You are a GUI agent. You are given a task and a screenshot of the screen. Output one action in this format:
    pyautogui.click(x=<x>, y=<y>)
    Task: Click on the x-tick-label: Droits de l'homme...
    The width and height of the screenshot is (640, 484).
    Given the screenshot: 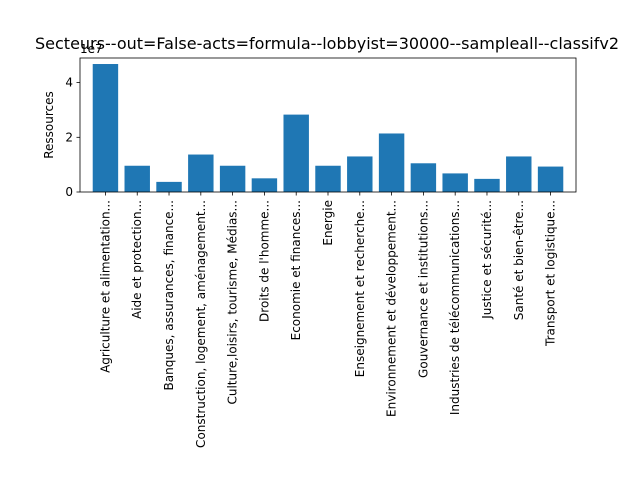 What is the action you would take?
    pyautogui.click(x=264, y=261)
    